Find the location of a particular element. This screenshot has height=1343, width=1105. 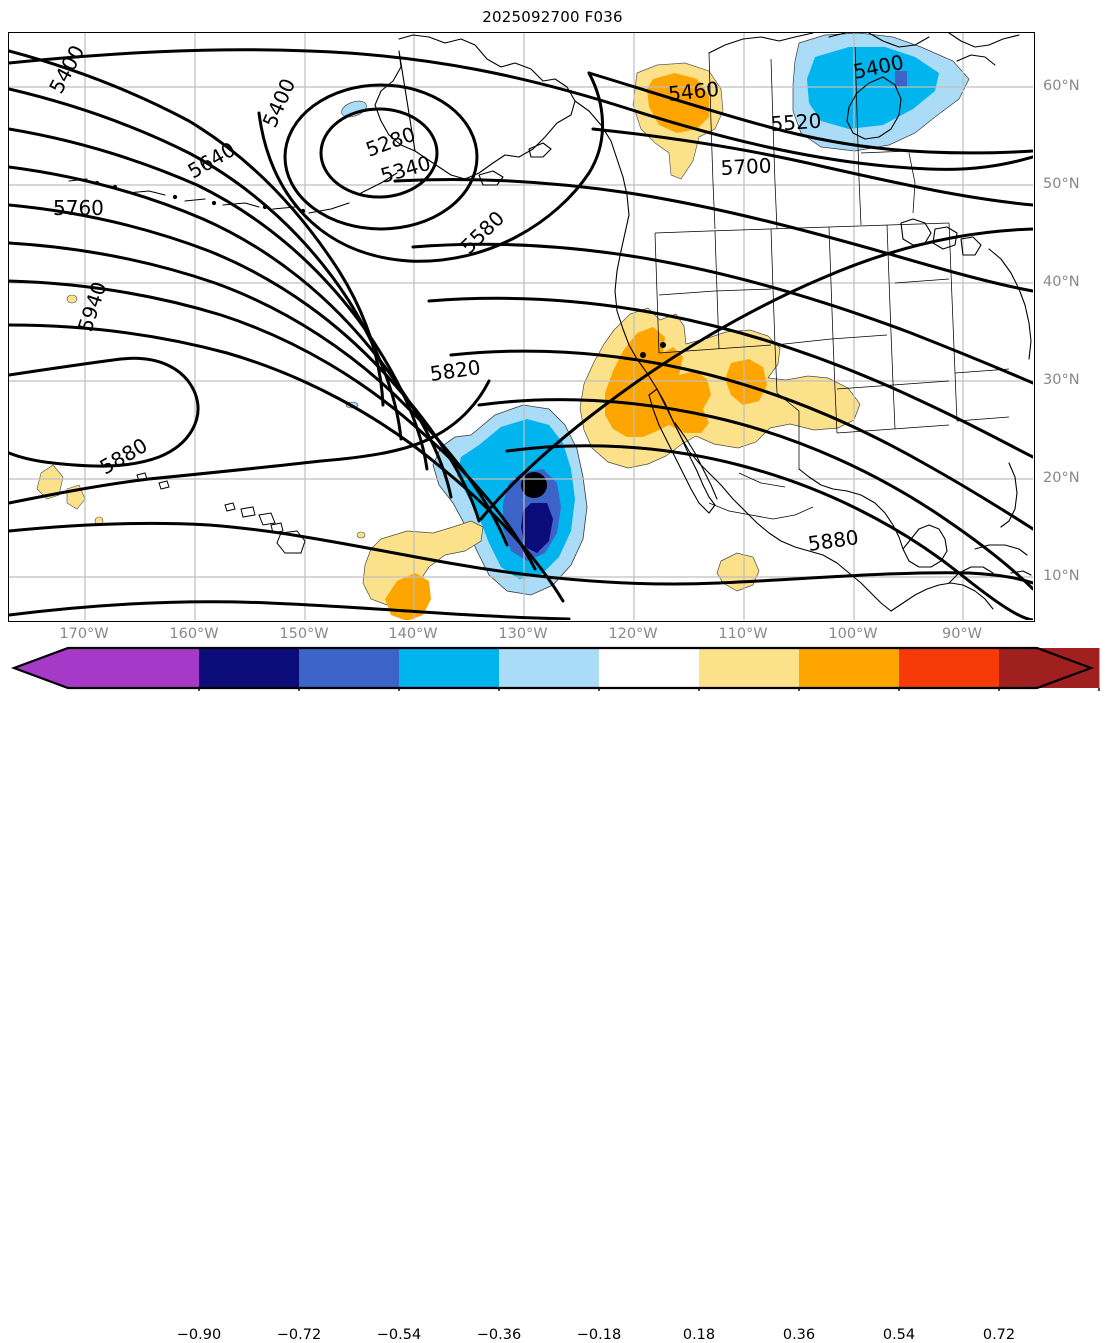

contour-label-5880-a: 5880 is located at coordinates (124, 456).